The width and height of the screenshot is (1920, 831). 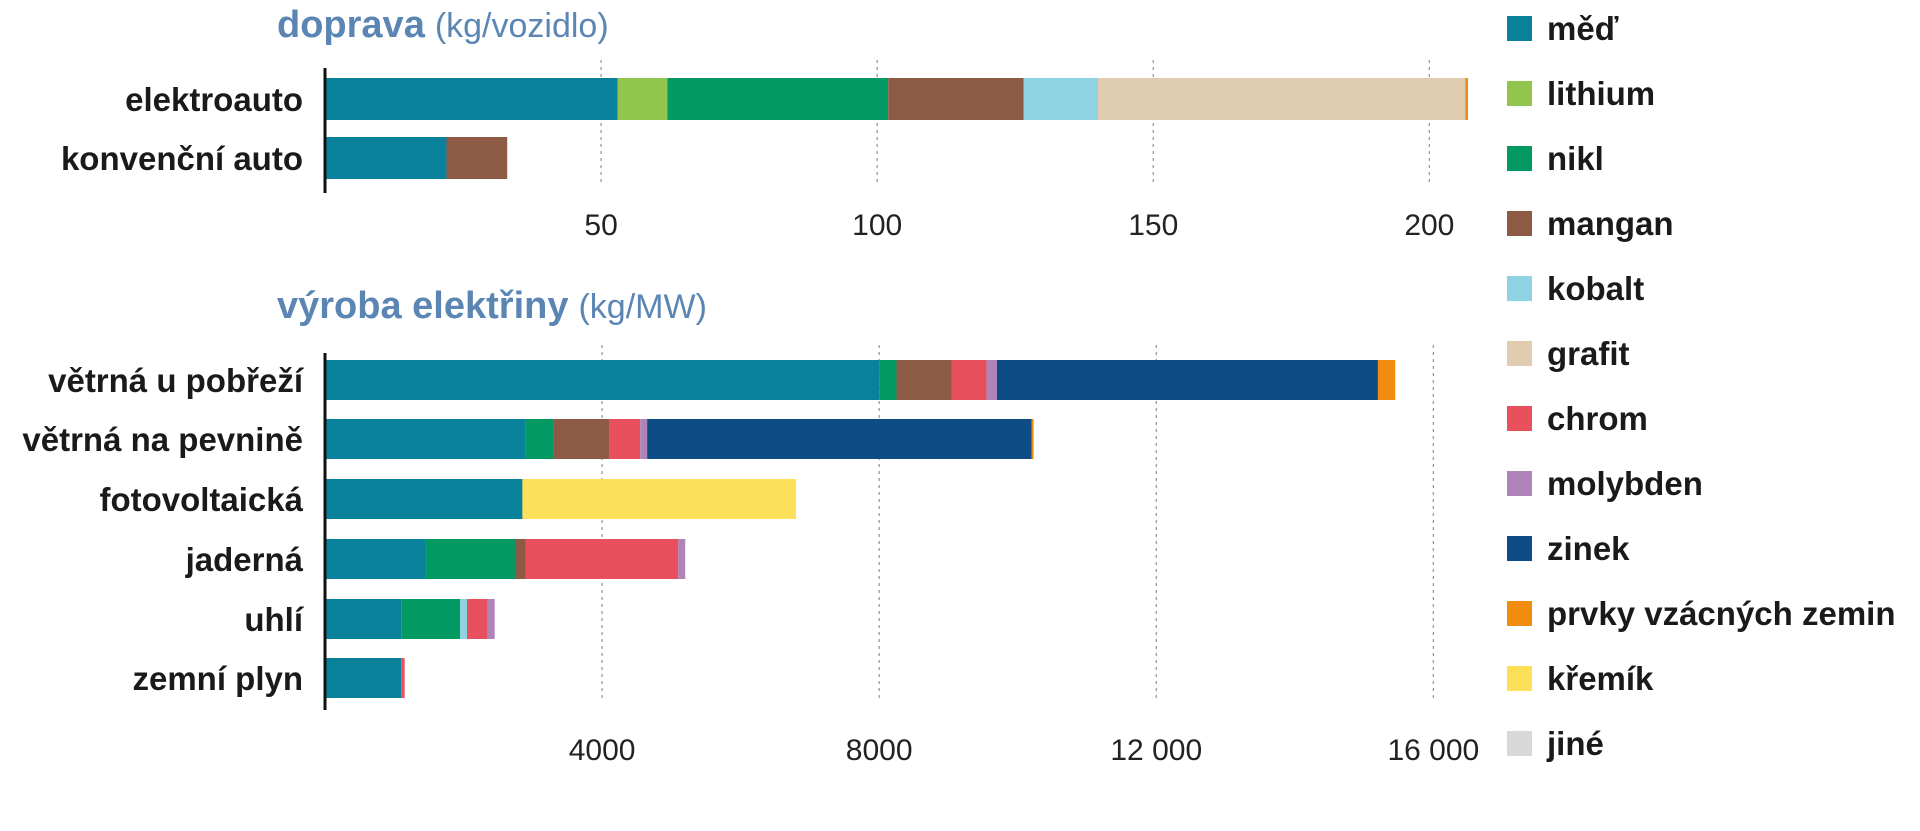 What do you see at coordinates (1575, 743) in the screenshot?
I see `legend-label: jiné` at bounding box center [1575, 743].